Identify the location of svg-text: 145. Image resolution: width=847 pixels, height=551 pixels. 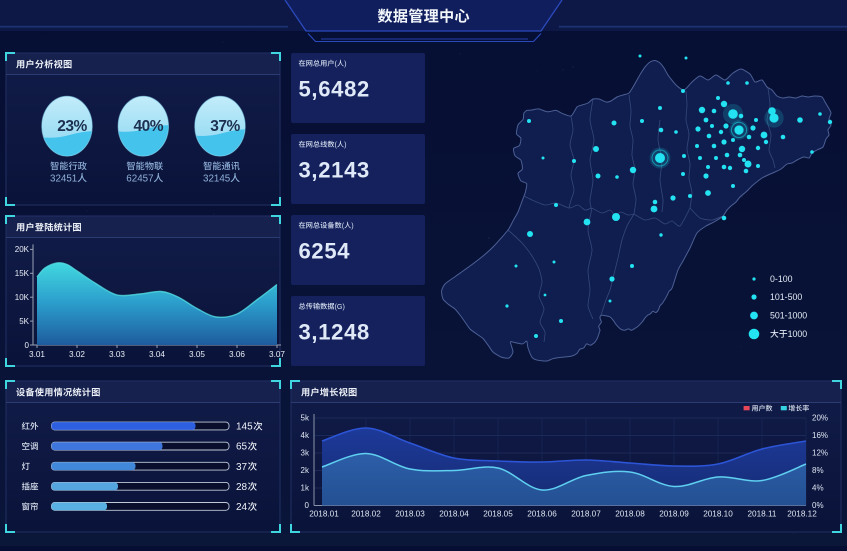
(244, 427).